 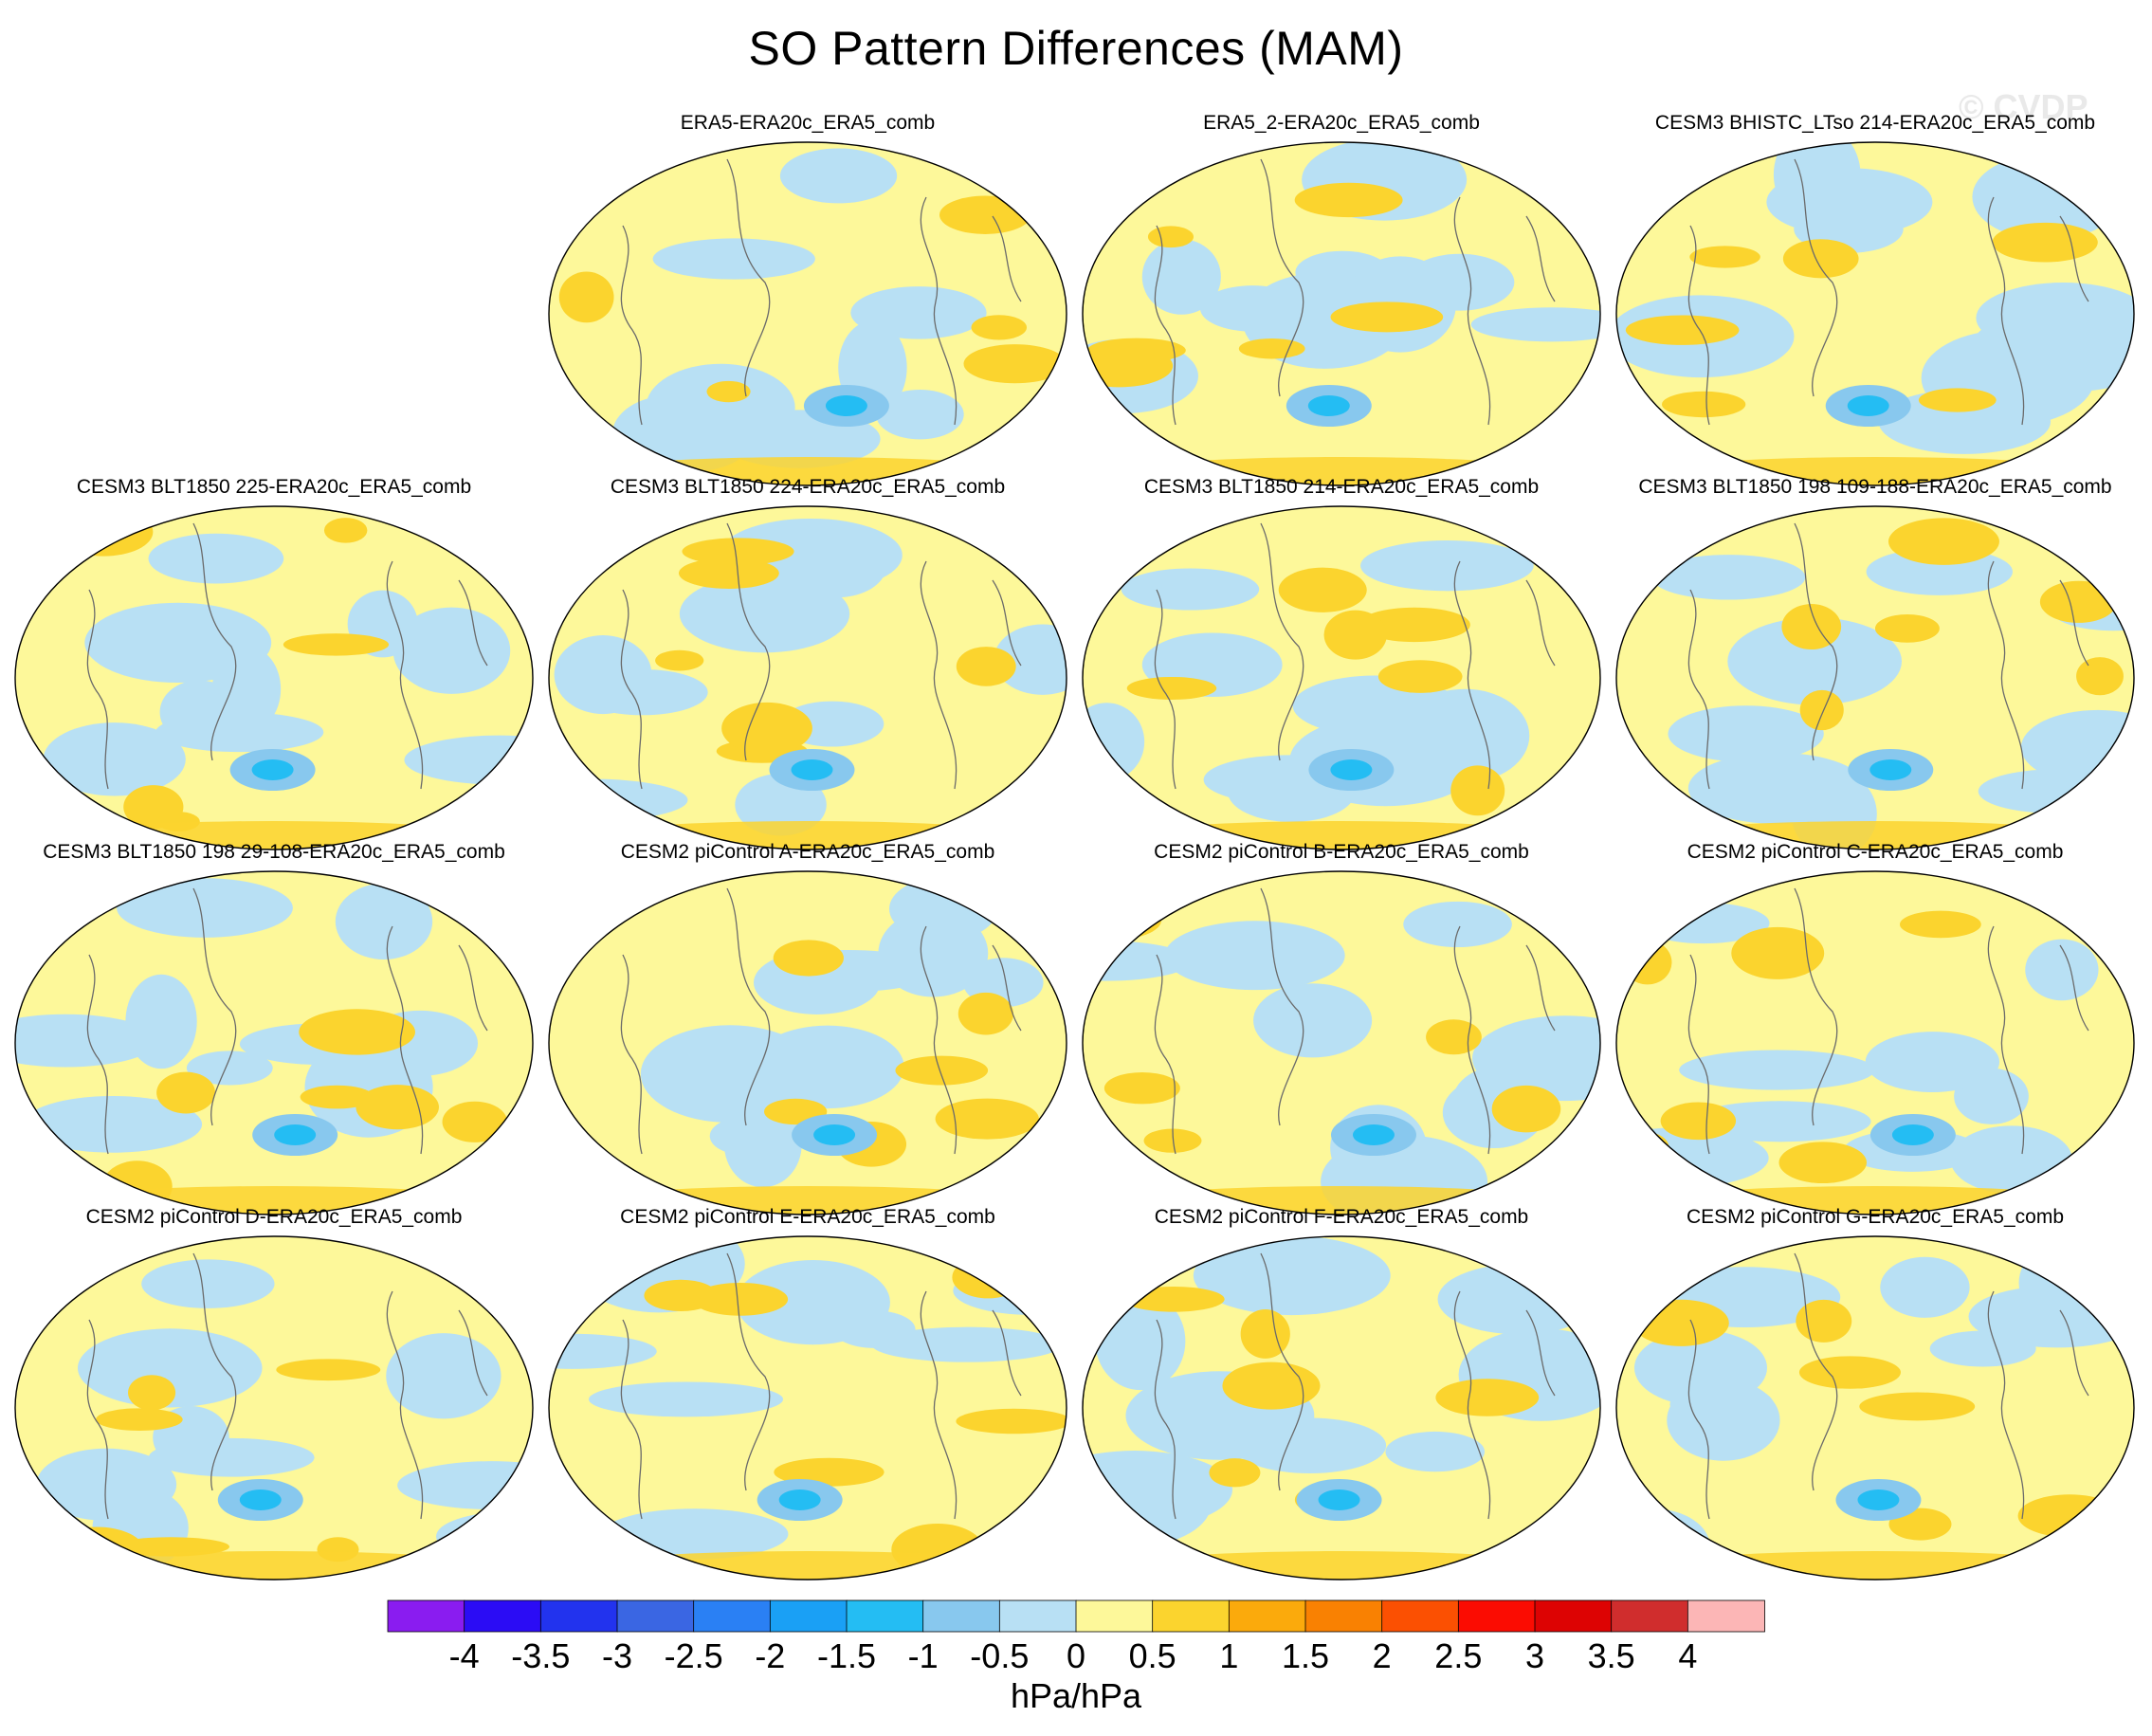 I want to click on colorbar-tick-label: 3, so click(x=1535, y=1655).